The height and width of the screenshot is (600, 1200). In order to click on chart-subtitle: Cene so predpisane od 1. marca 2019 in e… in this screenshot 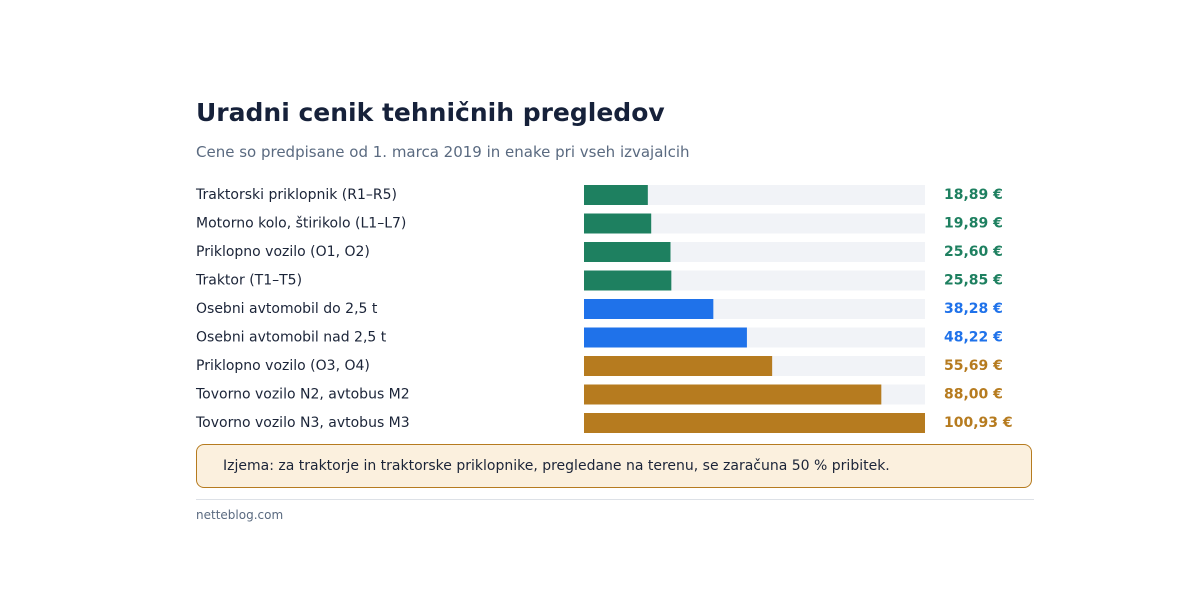, I will do `click(443, 152)`.